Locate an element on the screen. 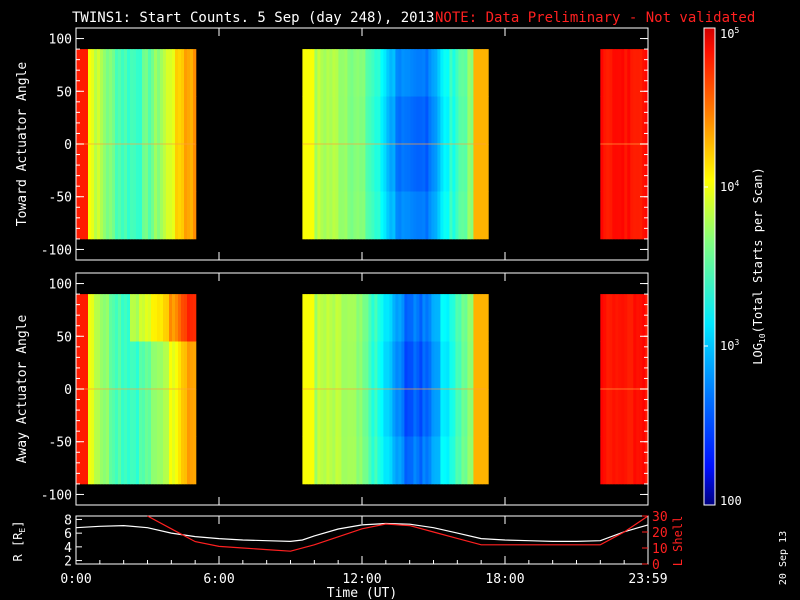 This screenshot has height=600, width=800. ytick-label: 50 is located at coordinates (64, 337).